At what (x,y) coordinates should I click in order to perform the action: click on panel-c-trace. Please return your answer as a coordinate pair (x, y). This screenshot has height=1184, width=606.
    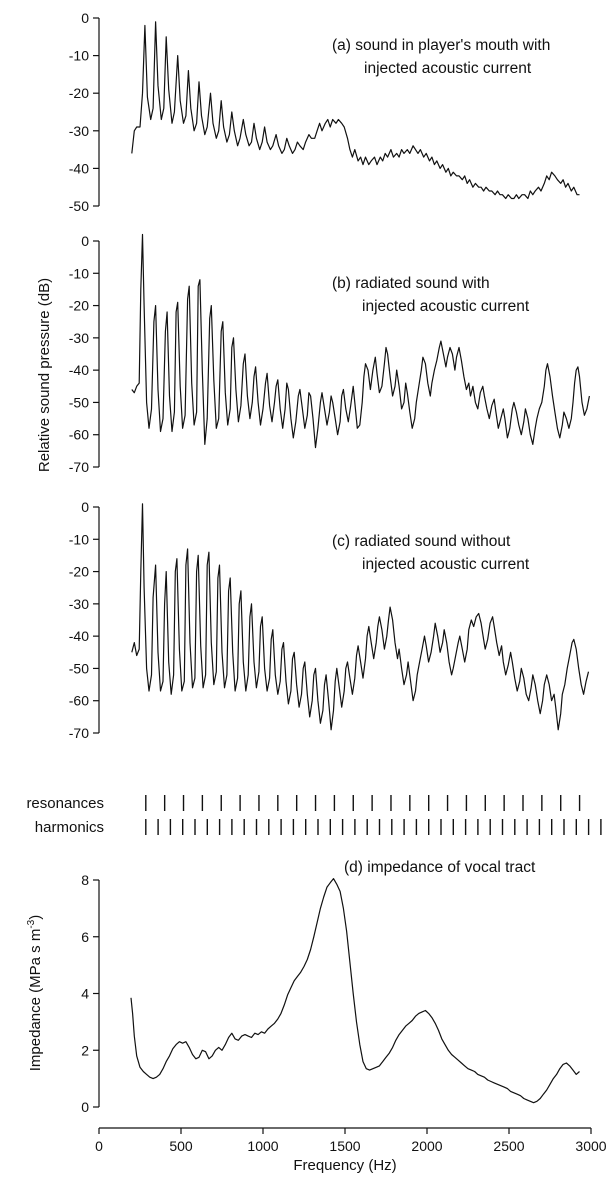
    Looking at the image, I should click on (360, 617).